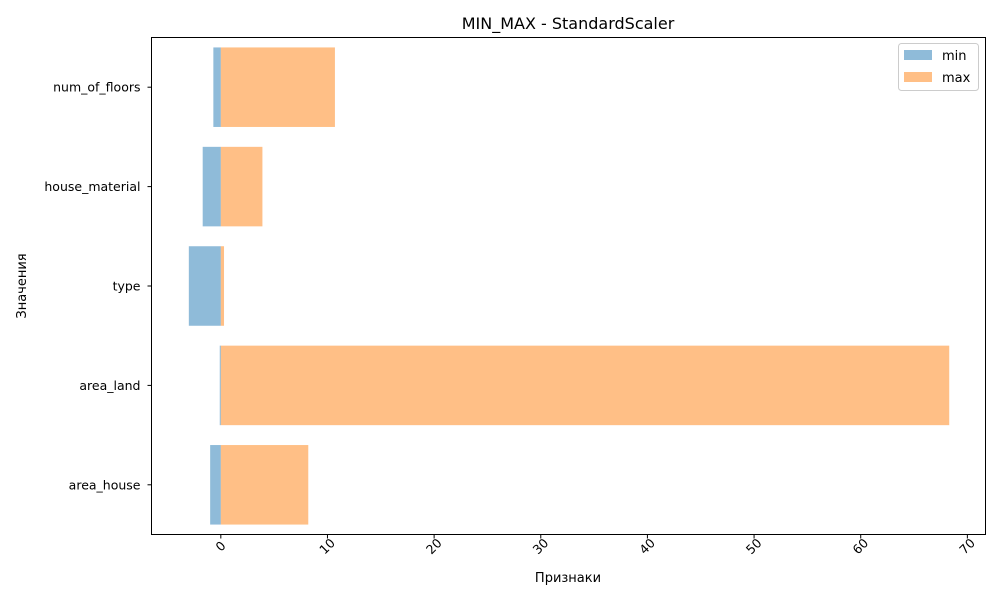 The width and height of the screenshot is (1000, 600). Describe the element at coordinates (918, 55) in the screenshot. I see `legend-swatch-min` at that location.